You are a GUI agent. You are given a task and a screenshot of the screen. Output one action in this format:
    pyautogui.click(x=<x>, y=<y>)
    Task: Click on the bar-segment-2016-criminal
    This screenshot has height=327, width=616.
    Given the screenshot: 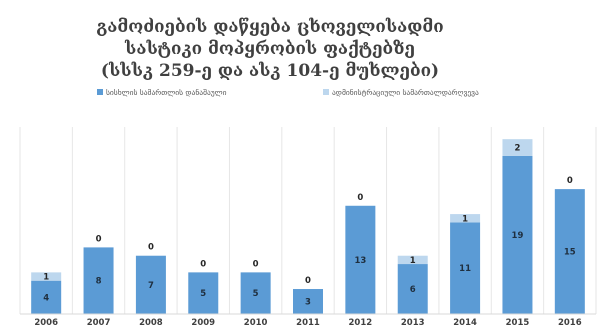 What is the action you would take?
    pyautogui.click(x=569, y=251)
    